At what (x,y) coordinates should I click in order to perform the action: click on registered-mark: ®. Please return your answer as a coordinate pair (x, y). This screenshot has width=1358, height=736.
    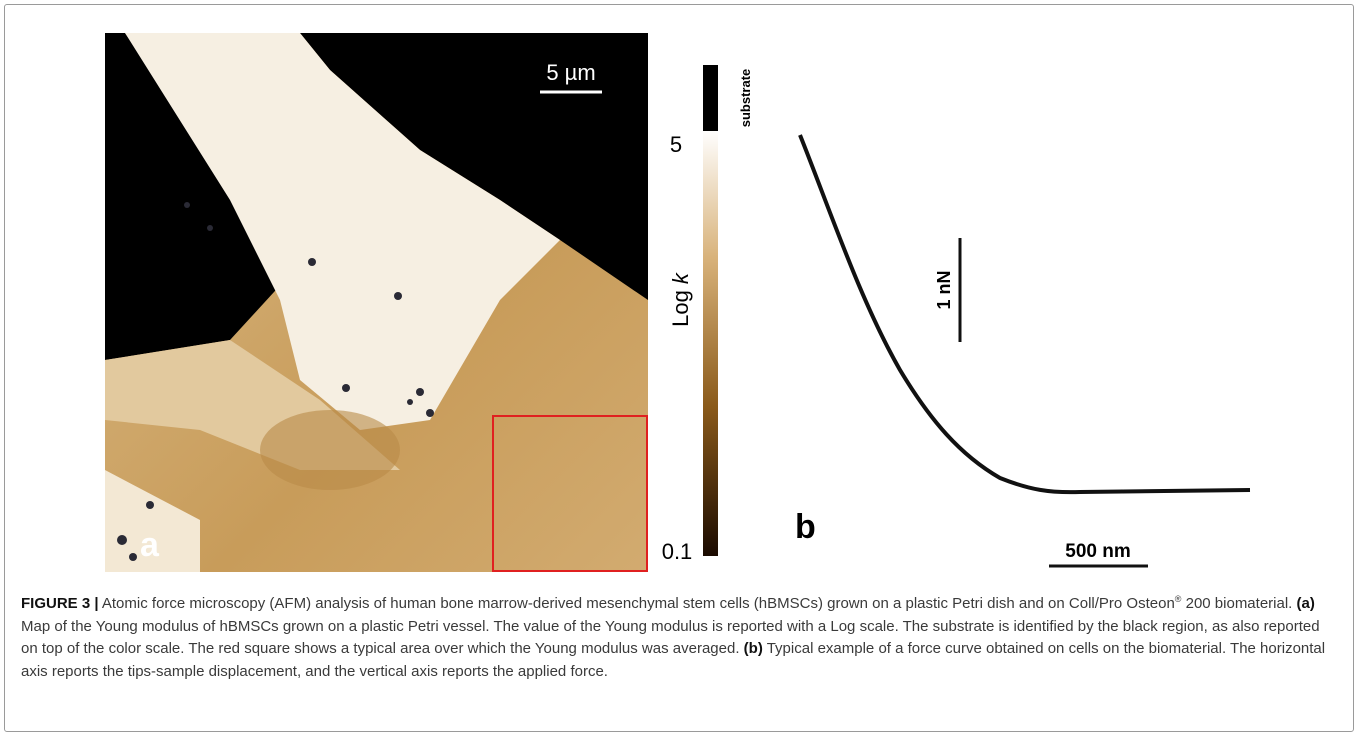
    Looking at the image, I should click on (1178, 599).